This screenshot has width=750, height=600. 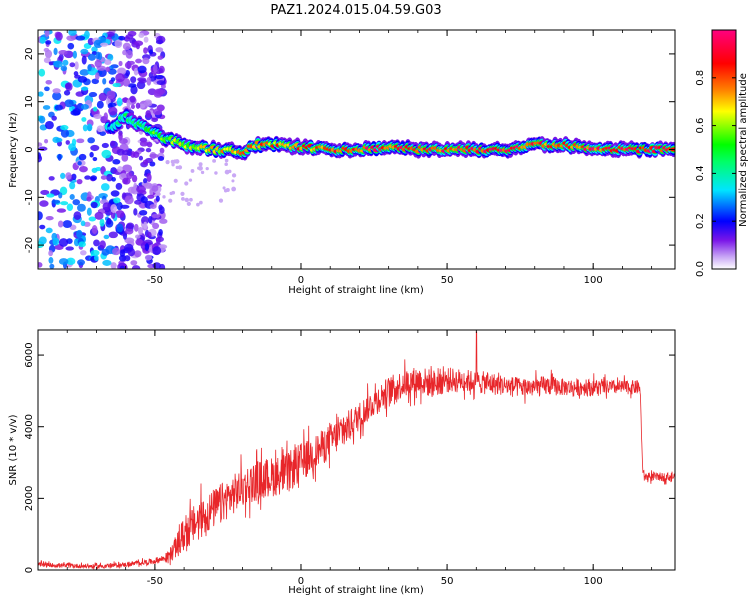 I want to click on snr-y-tick-label: 2000, so click(x=29, y=498).